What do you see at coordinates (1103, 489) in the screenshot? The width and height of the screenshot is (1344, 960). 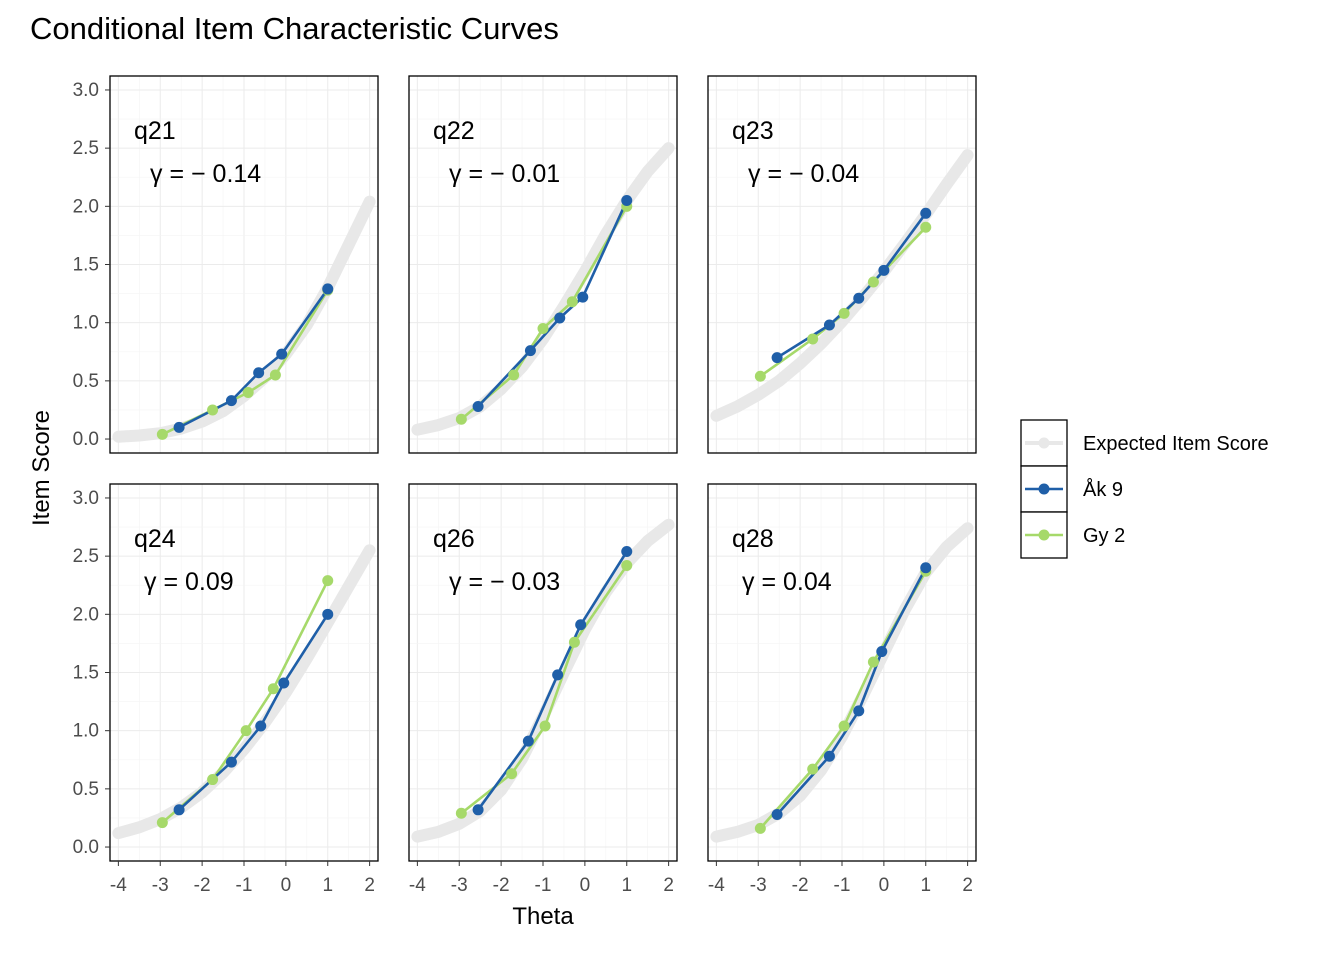 I see `legend-label: Åk 9` at bounding box center [1103, 489].